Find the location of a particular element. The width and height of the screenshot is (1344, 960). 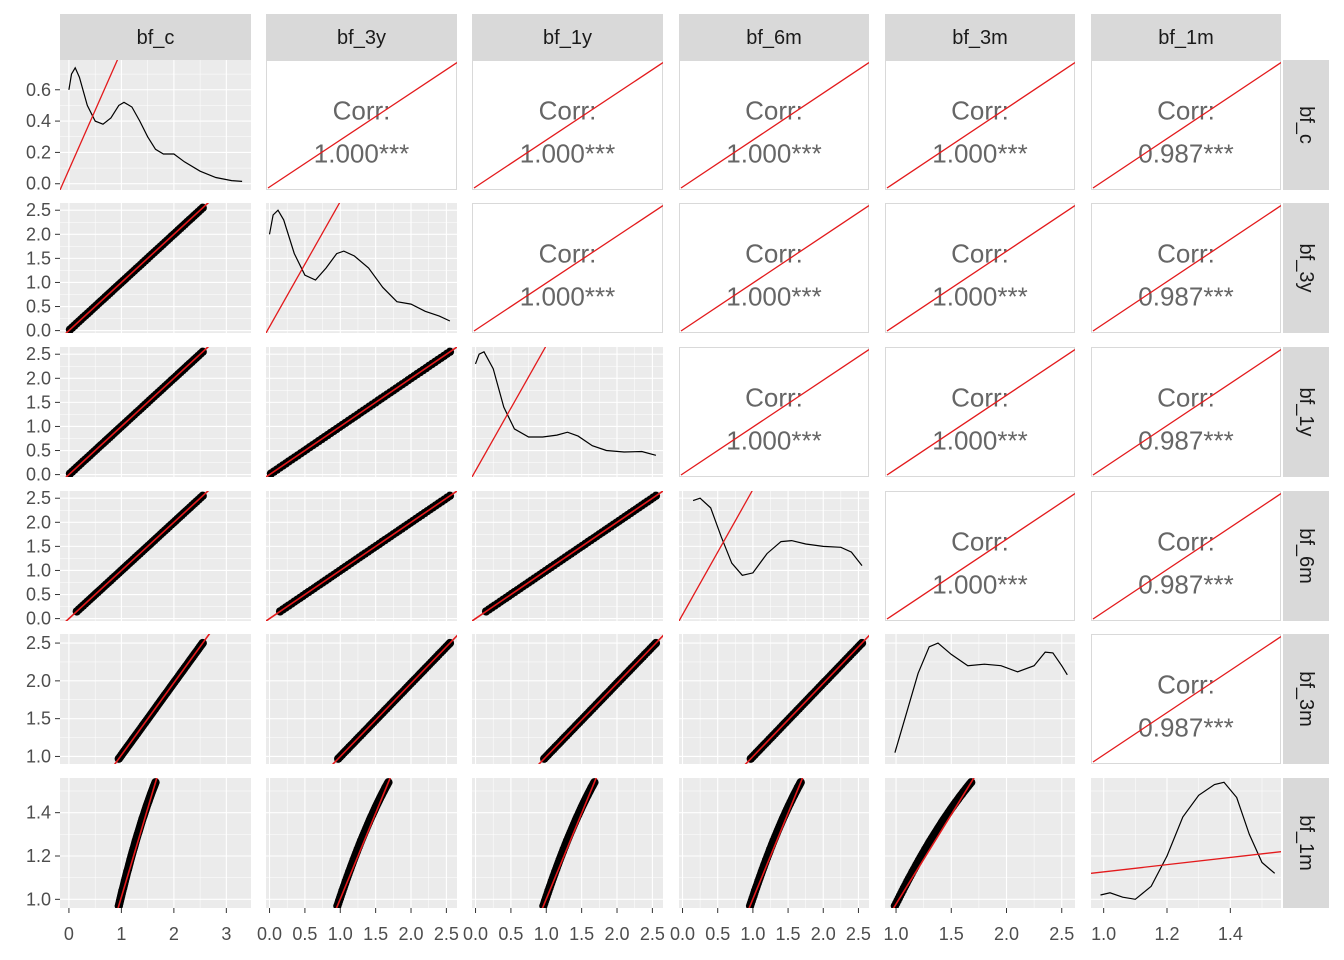

panel-bf_3y-bf_1y: Corr: 1.000*** is located at coordinates (567, 268).